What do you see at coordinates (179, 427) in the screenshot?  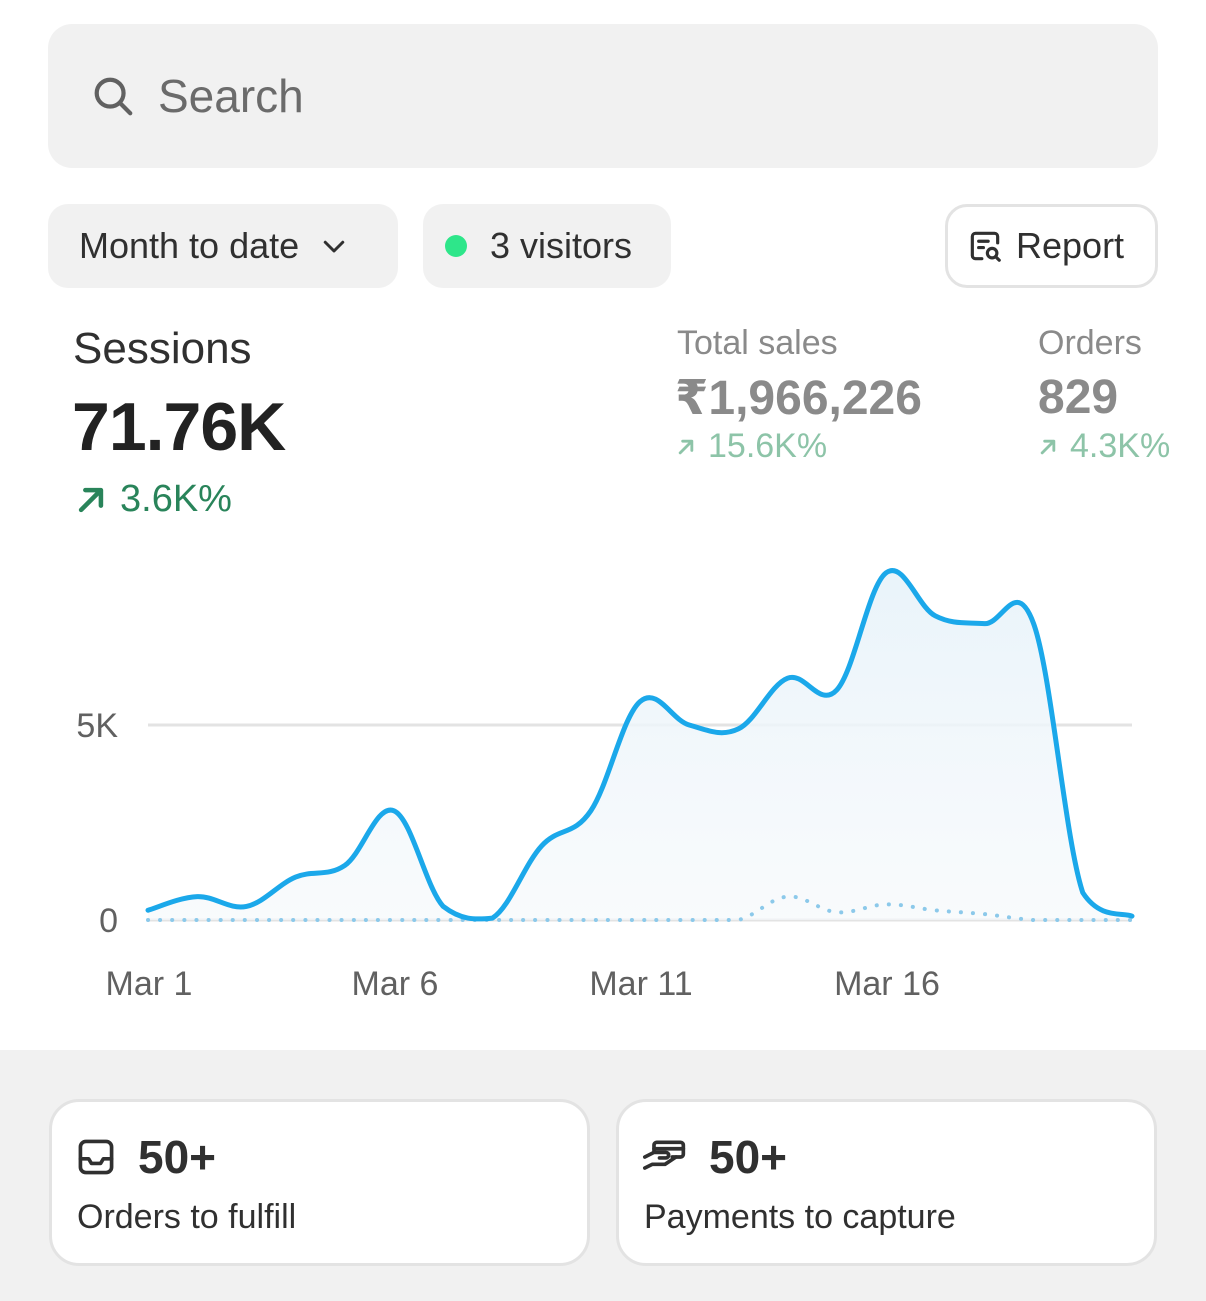 I see `sessions-value: 71.76K` at bounding box center [179, 427].